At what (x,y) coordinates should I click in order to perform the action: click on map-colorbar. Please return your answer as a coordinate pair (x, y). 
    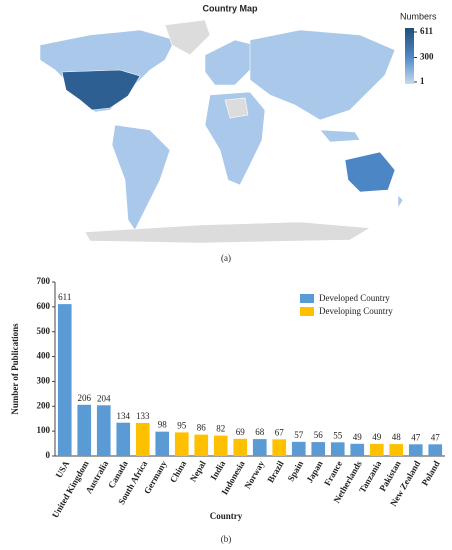
    Looking at the image, I should click on (409, 56).